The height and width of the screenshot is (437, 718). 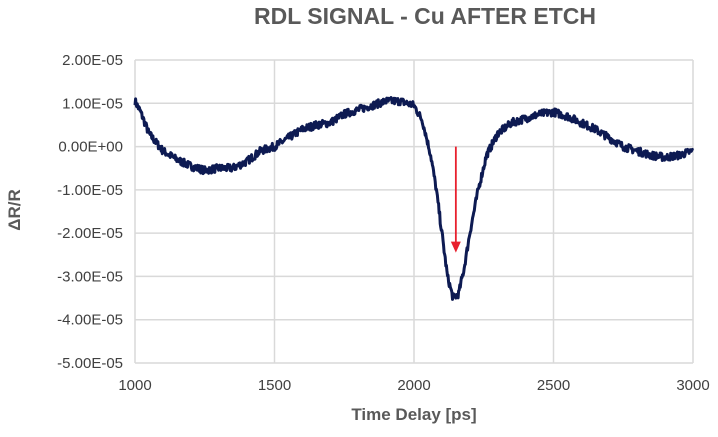 I want to click on x-tick-label: 1000, so click(x=134, y=385).